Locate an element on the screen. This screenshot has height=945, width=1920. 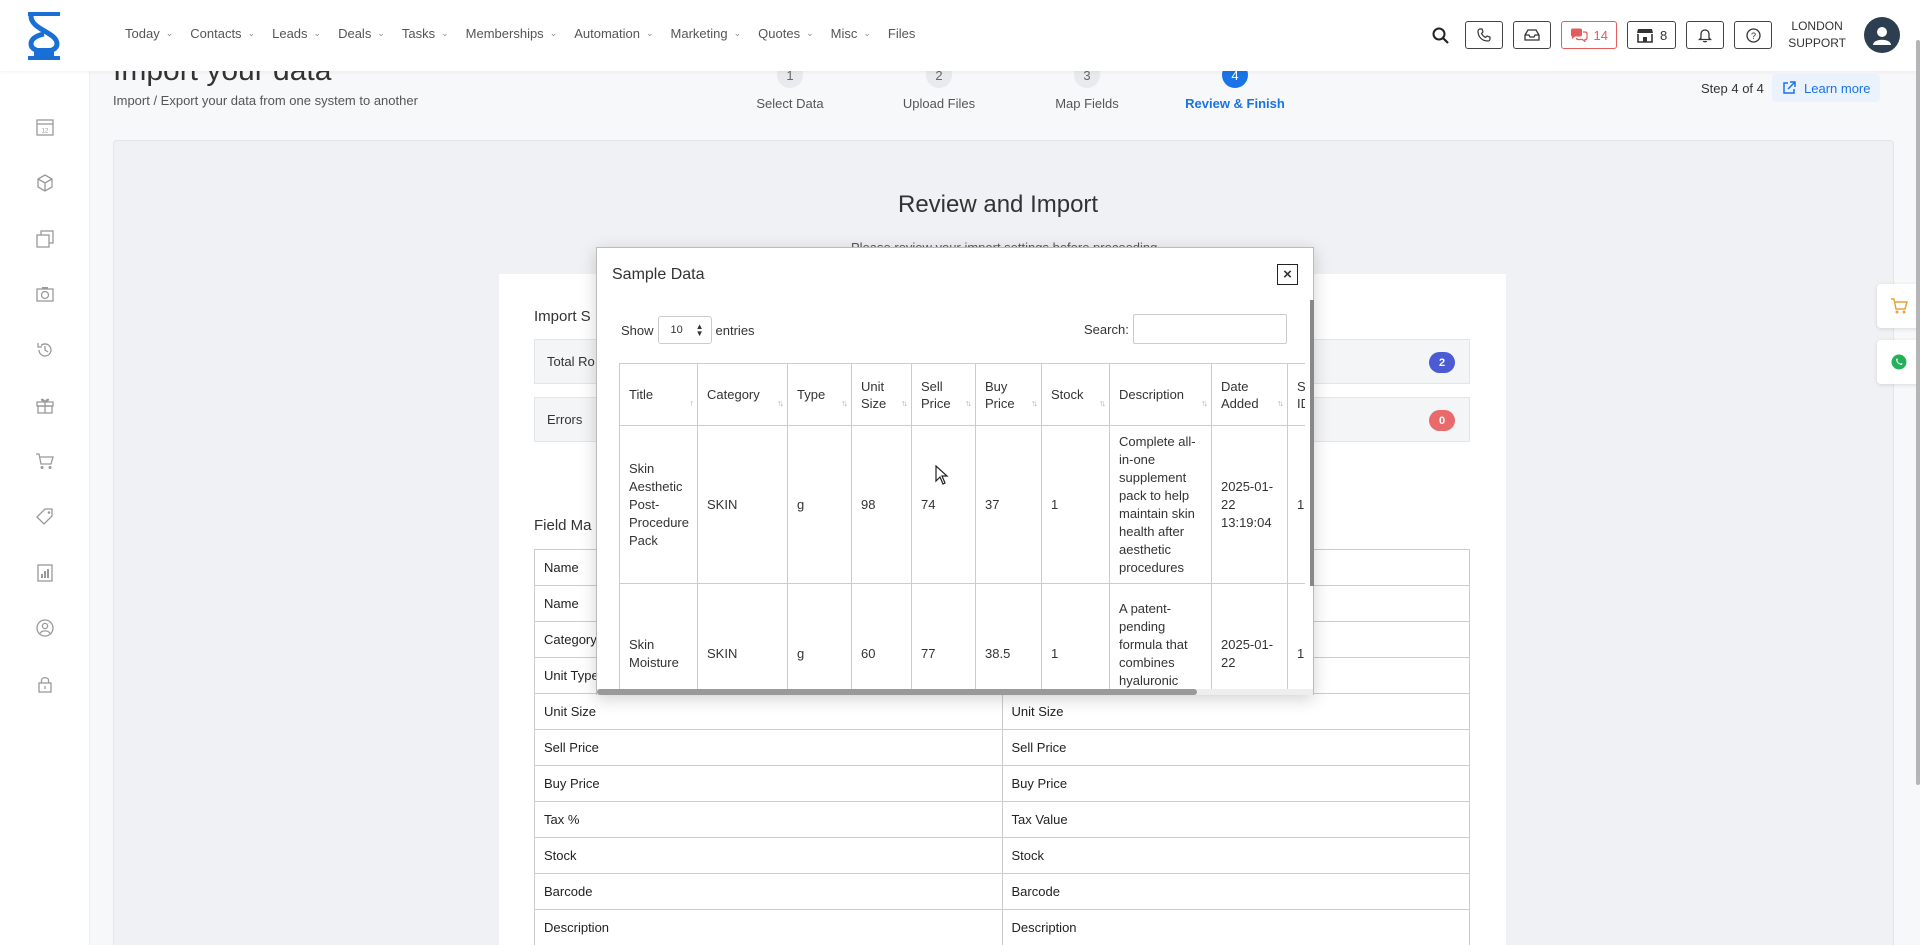
nav-memberships: Memberships ⌄ is located at coordinates (512, 33).